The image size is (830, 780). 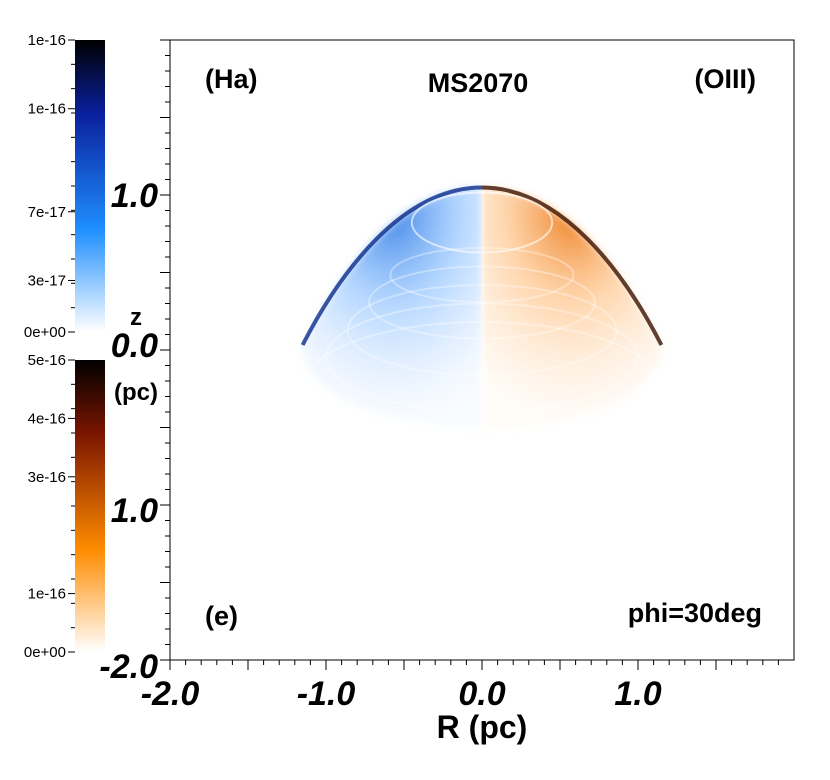 I want to click on nebula-oiii-half, so click(x=573, y=317).